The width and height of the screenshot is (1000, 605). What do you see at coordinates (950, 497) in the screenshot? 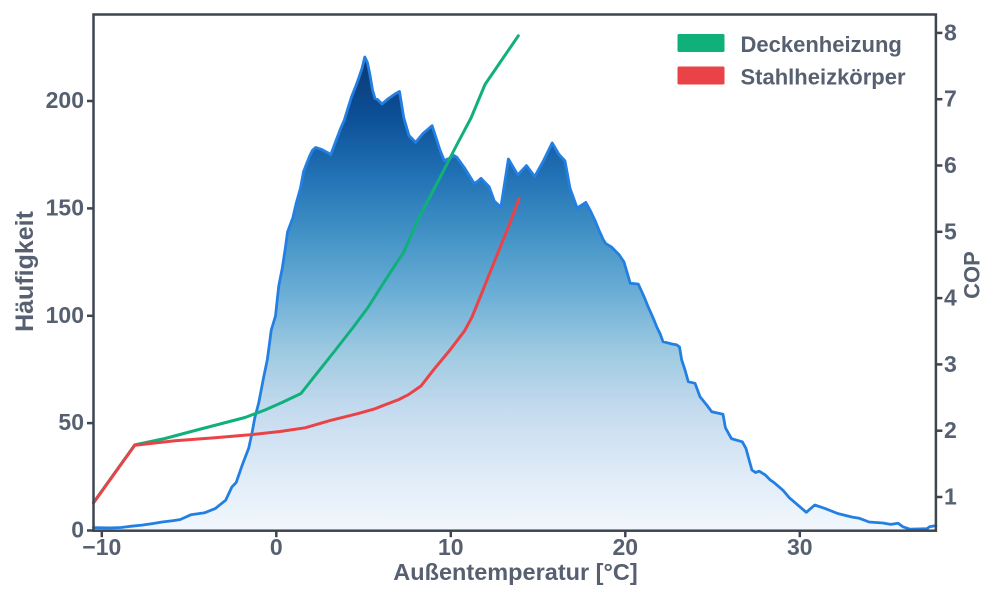
I see `svg-text: 1` at bounding box center [950, 497].